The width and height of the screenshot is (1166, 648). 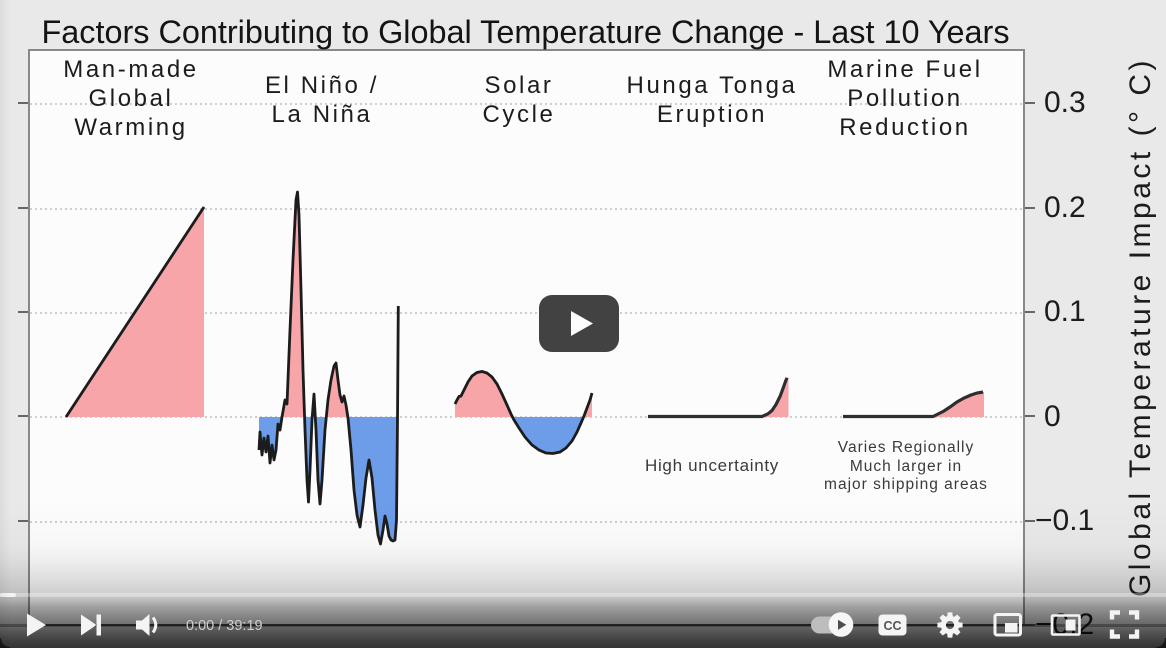 What do you see at coordinates (224, 626) in the screenshot?
I see `svg-text: 0:00 / 39:19` at bounding box center [224, 626].